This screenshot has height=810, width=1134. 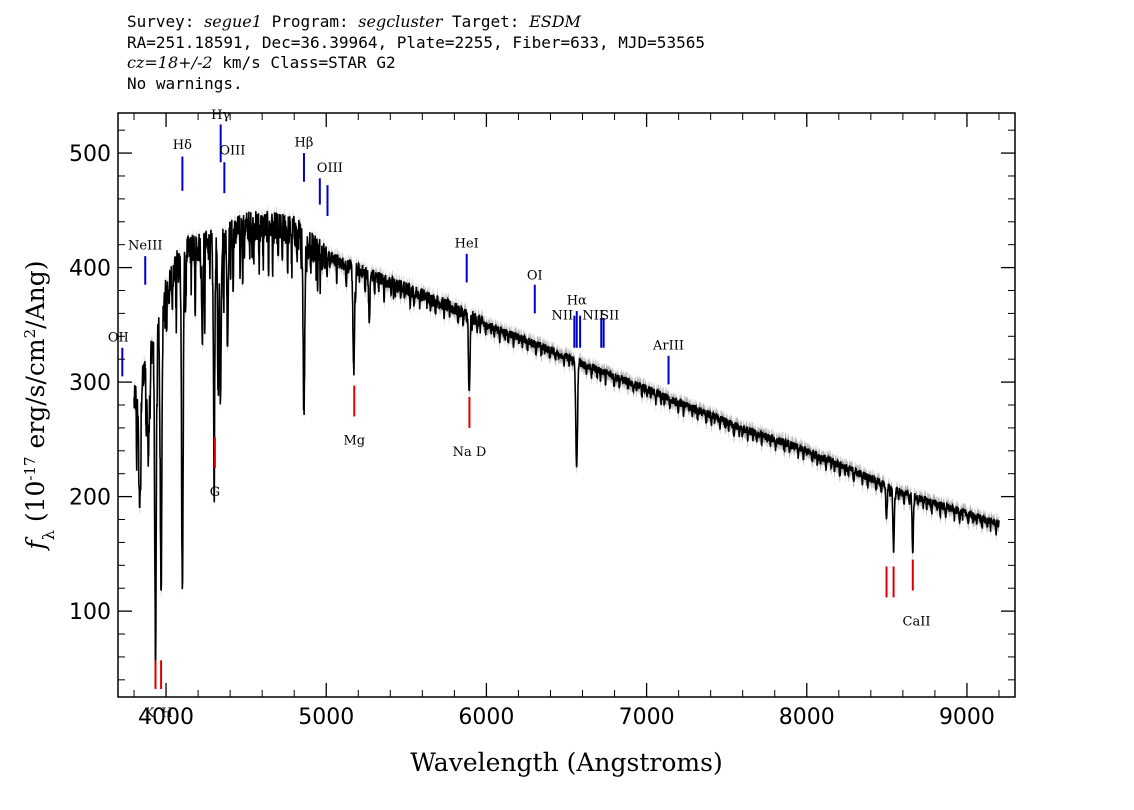 I want to click on line-marker-label: SII, so click(x=609, y=316).